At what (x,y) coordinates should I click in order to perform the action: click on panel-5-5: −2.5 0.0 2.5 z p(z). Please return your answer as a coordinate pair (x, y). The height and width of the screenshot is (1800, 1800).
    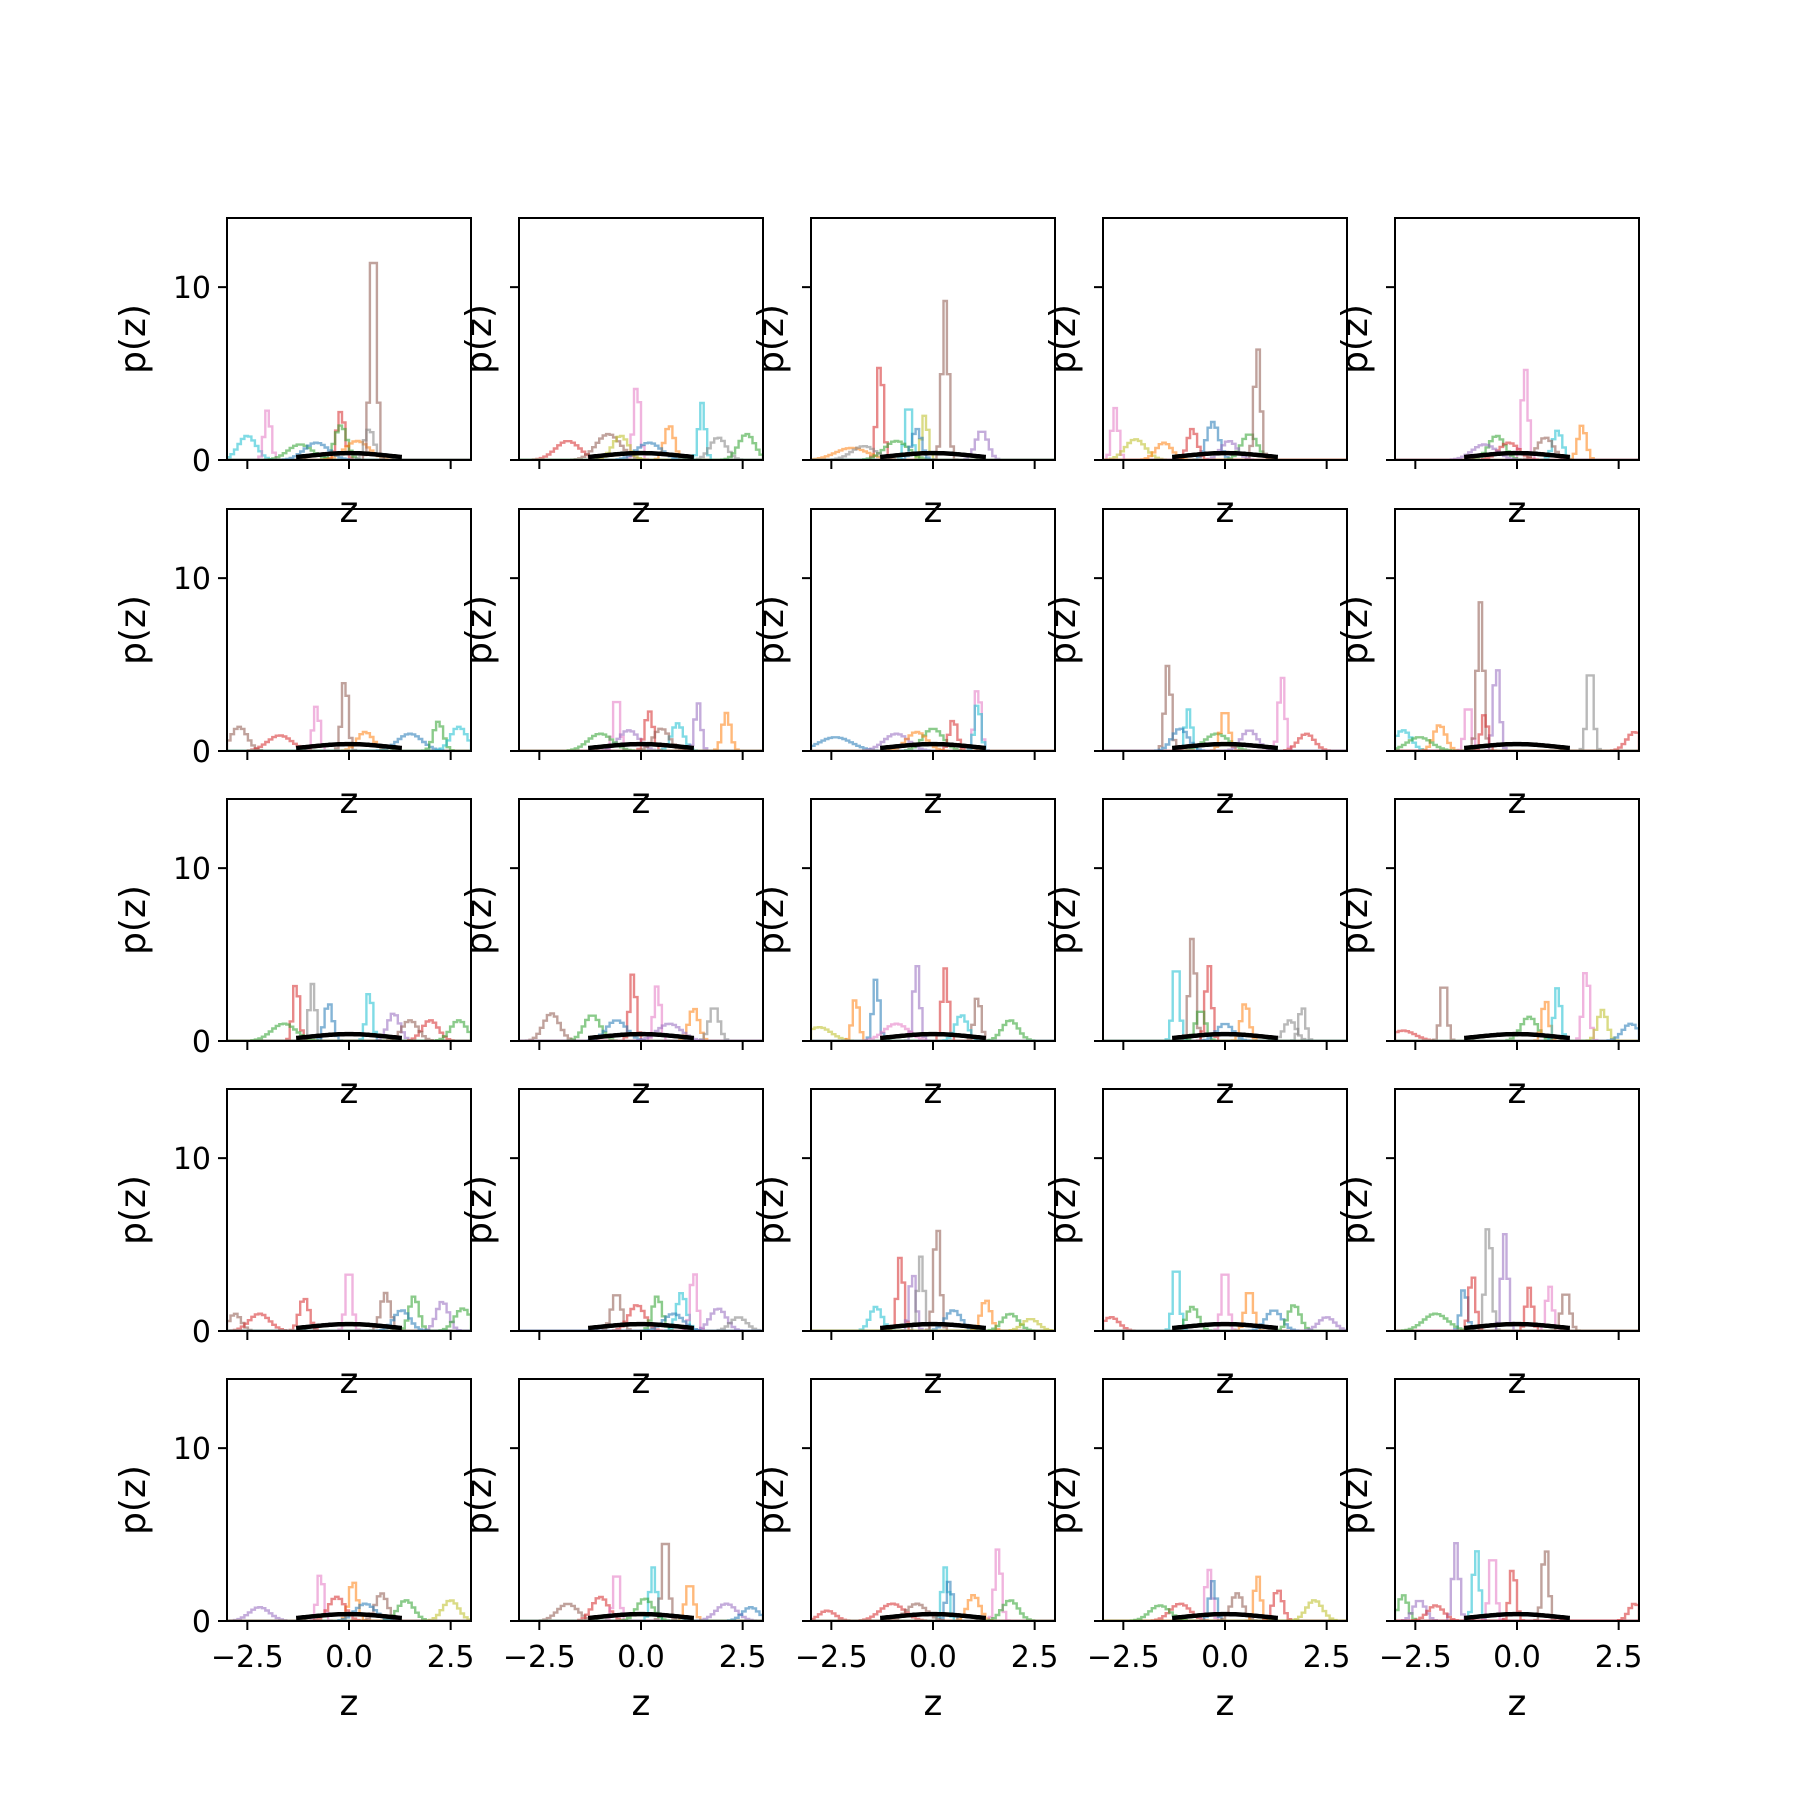
    Looking at the image, I should click on (1489, 1551).